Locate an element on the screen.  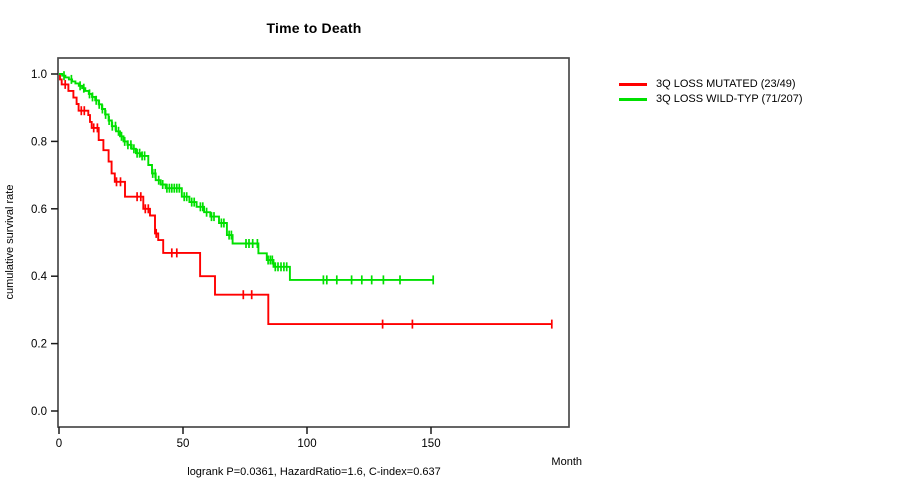
legend-item-mutated: 3Q LOSS MUTATED (23/49) is located at coordinates (711, 84).